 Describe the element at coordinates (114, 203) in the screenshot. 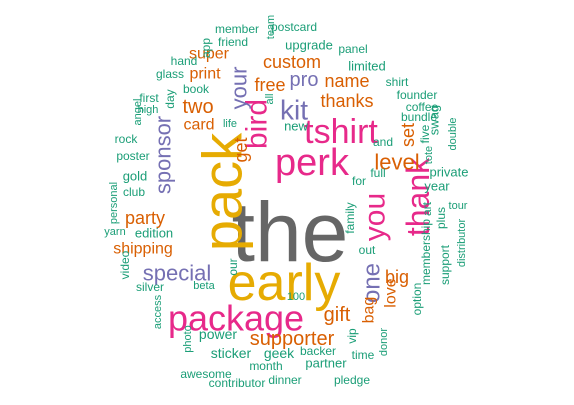

I see `word-personal: personal` at that location.